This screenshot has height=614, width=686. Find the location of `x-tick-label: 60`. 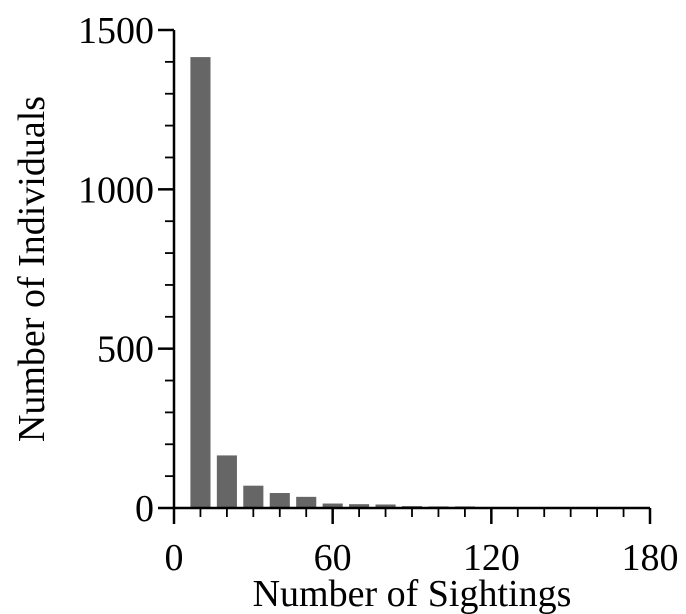

x-tick-label: 60 is located at coordinates (333, 558).